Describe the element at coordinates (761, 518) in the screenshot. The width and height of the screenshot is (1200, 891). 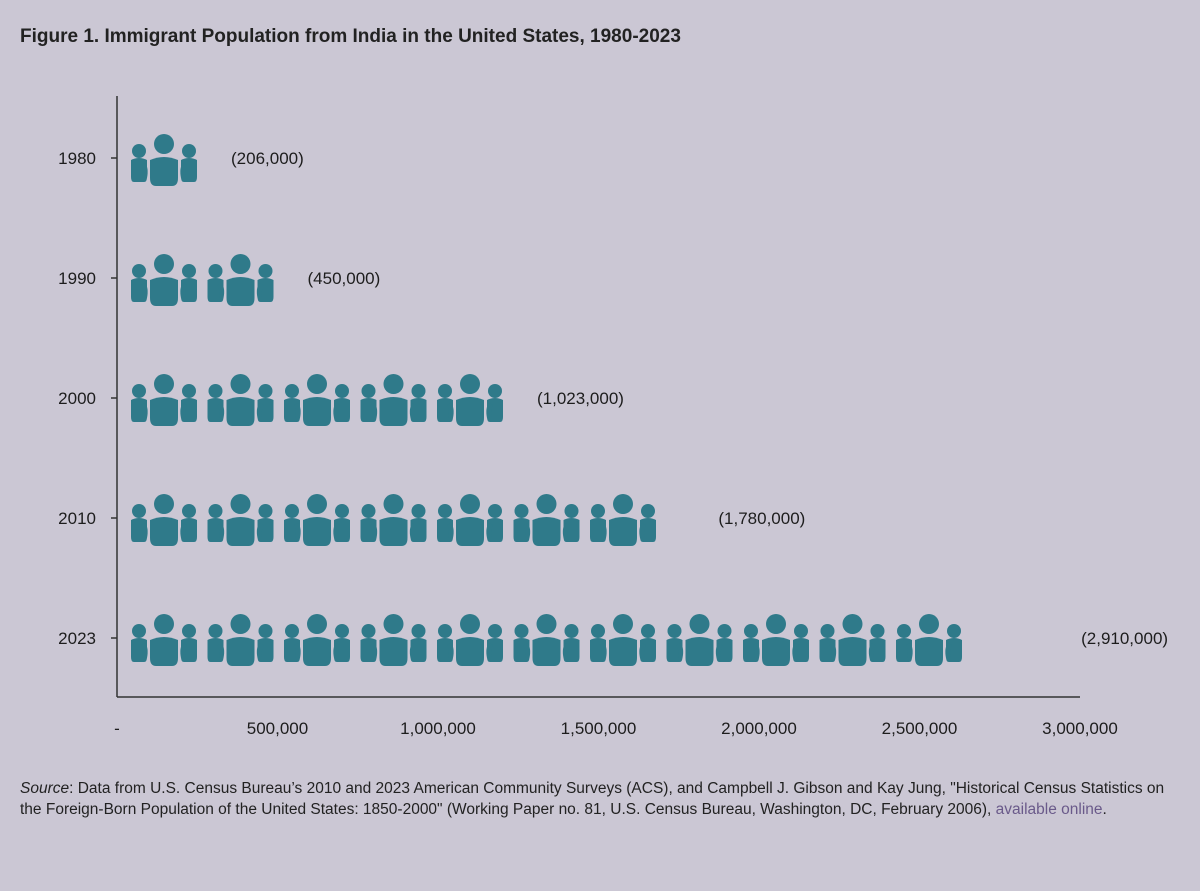
I see `data-label: (1,780,000)` at that location.